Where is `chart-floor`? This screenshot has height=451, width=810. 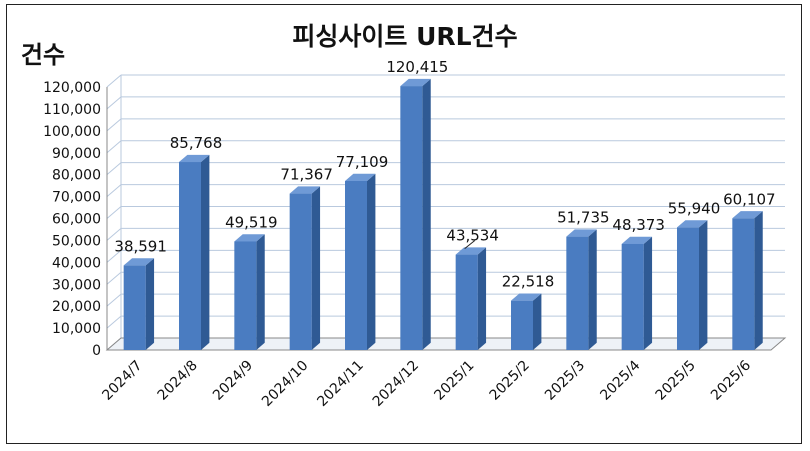 chart-floor is located at coordinates (446, 344).